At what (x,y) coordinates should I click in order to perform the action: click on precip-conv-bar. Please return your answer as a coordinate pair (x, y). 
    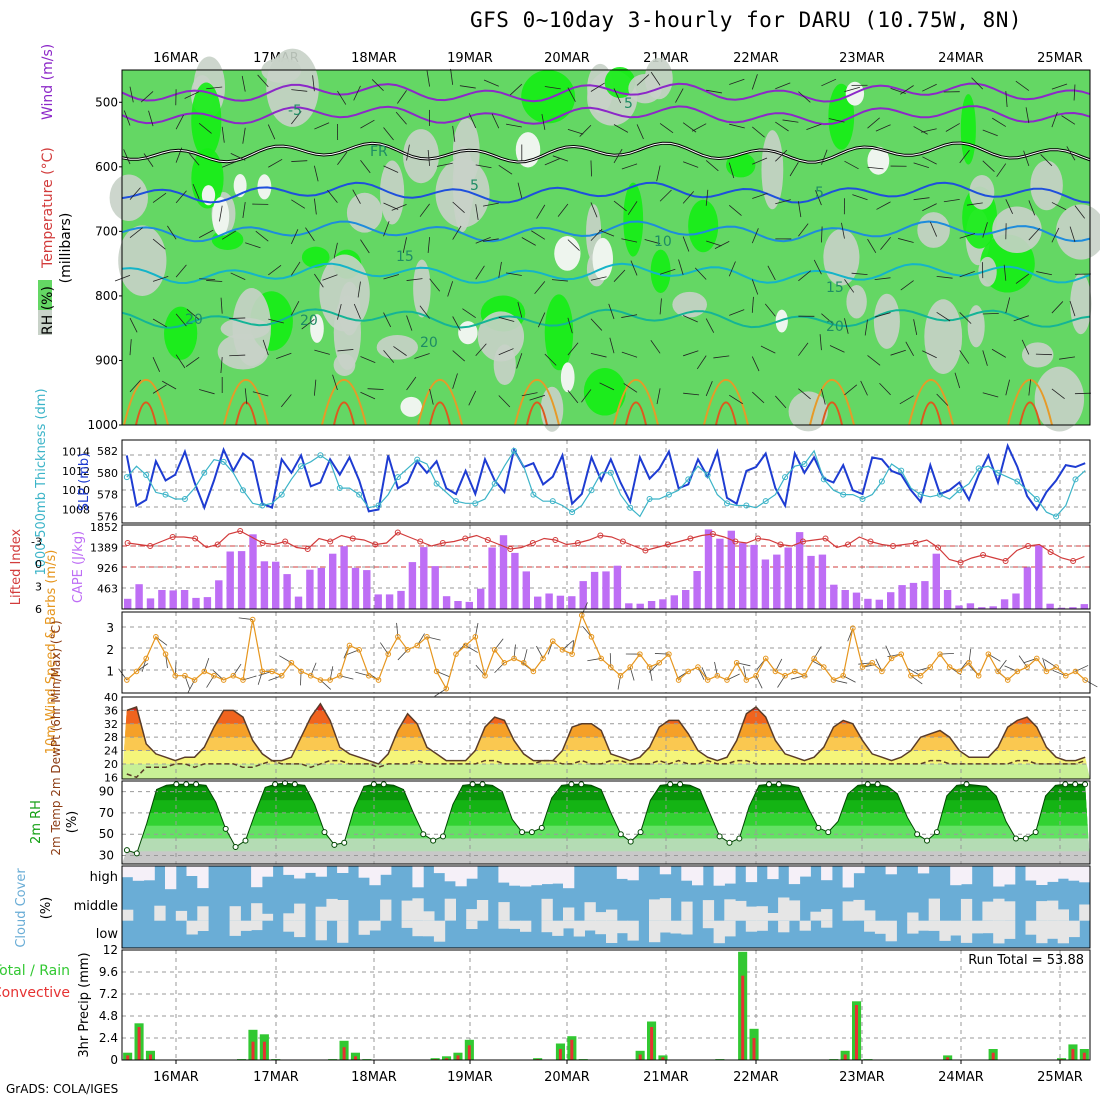
    Looking at the image, I should click on (856, 1032).